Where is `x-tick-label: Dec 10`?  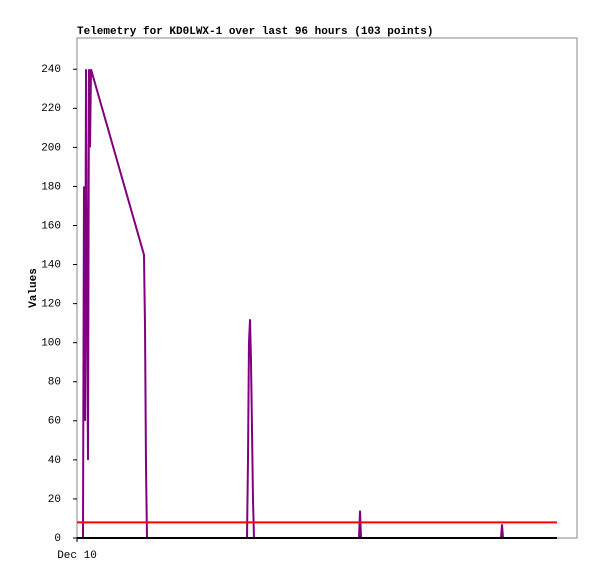
x-tick-label: Dec 10 is located at coordinates (77, 556).